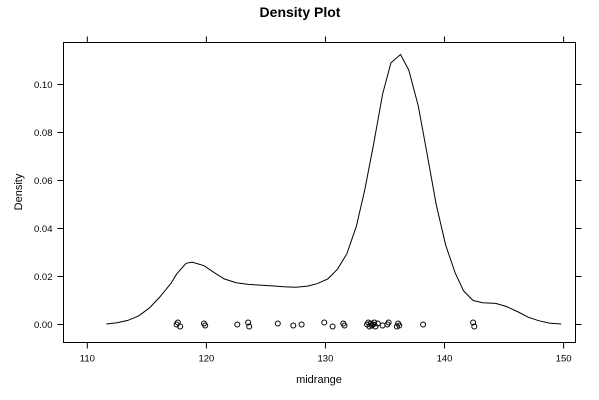 The height and width of the screenshot is (400, 599). Describe the element at coordinates (87, 359) in the screenshot. I see `x-tick-label: 110` at that location.